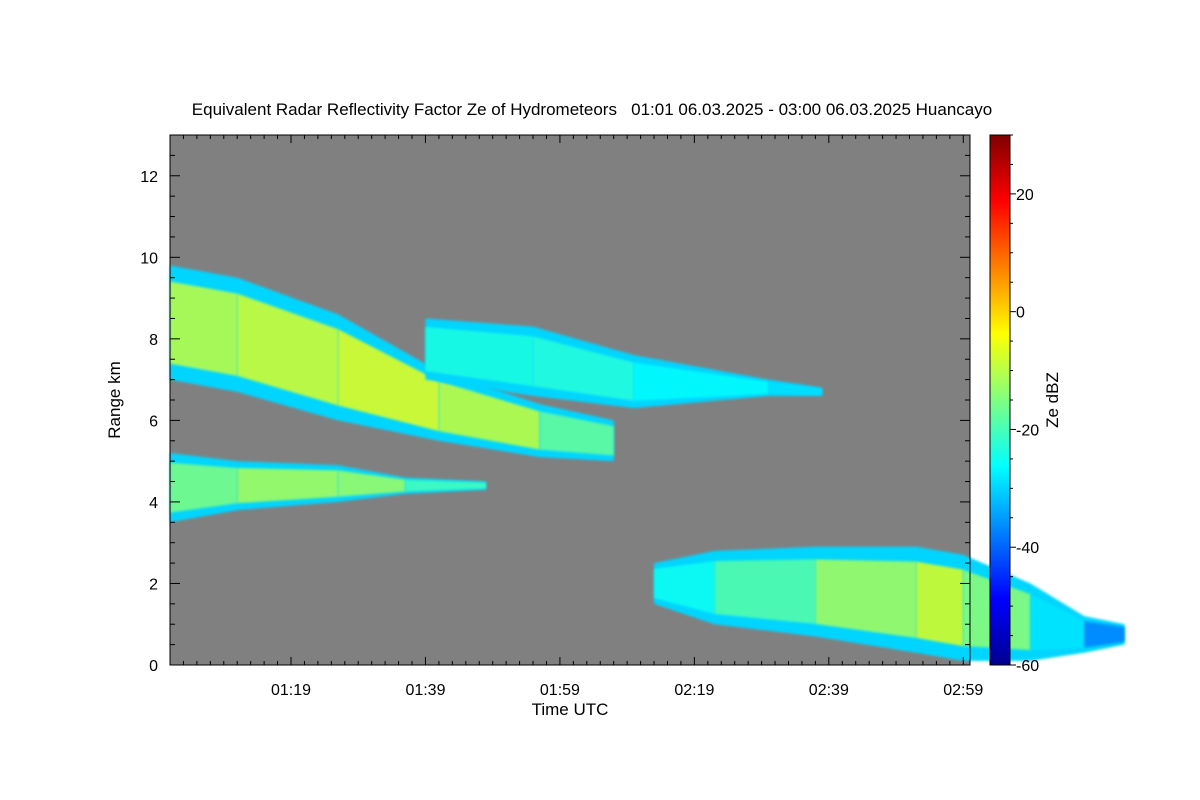 This screenshot has height=800, width=1200. What do you see at coordinates (114, 399) in the screenshot?
I see `y-axis-title: Range km` at bounding box center [114, 399].